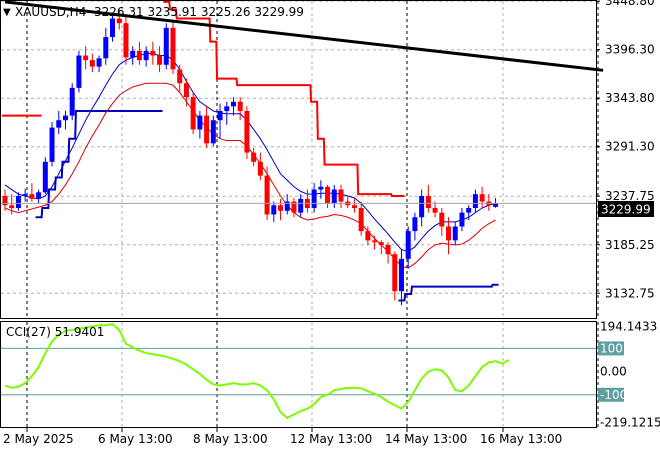  I want to click on stop-blue-segment, so click(99, 164).